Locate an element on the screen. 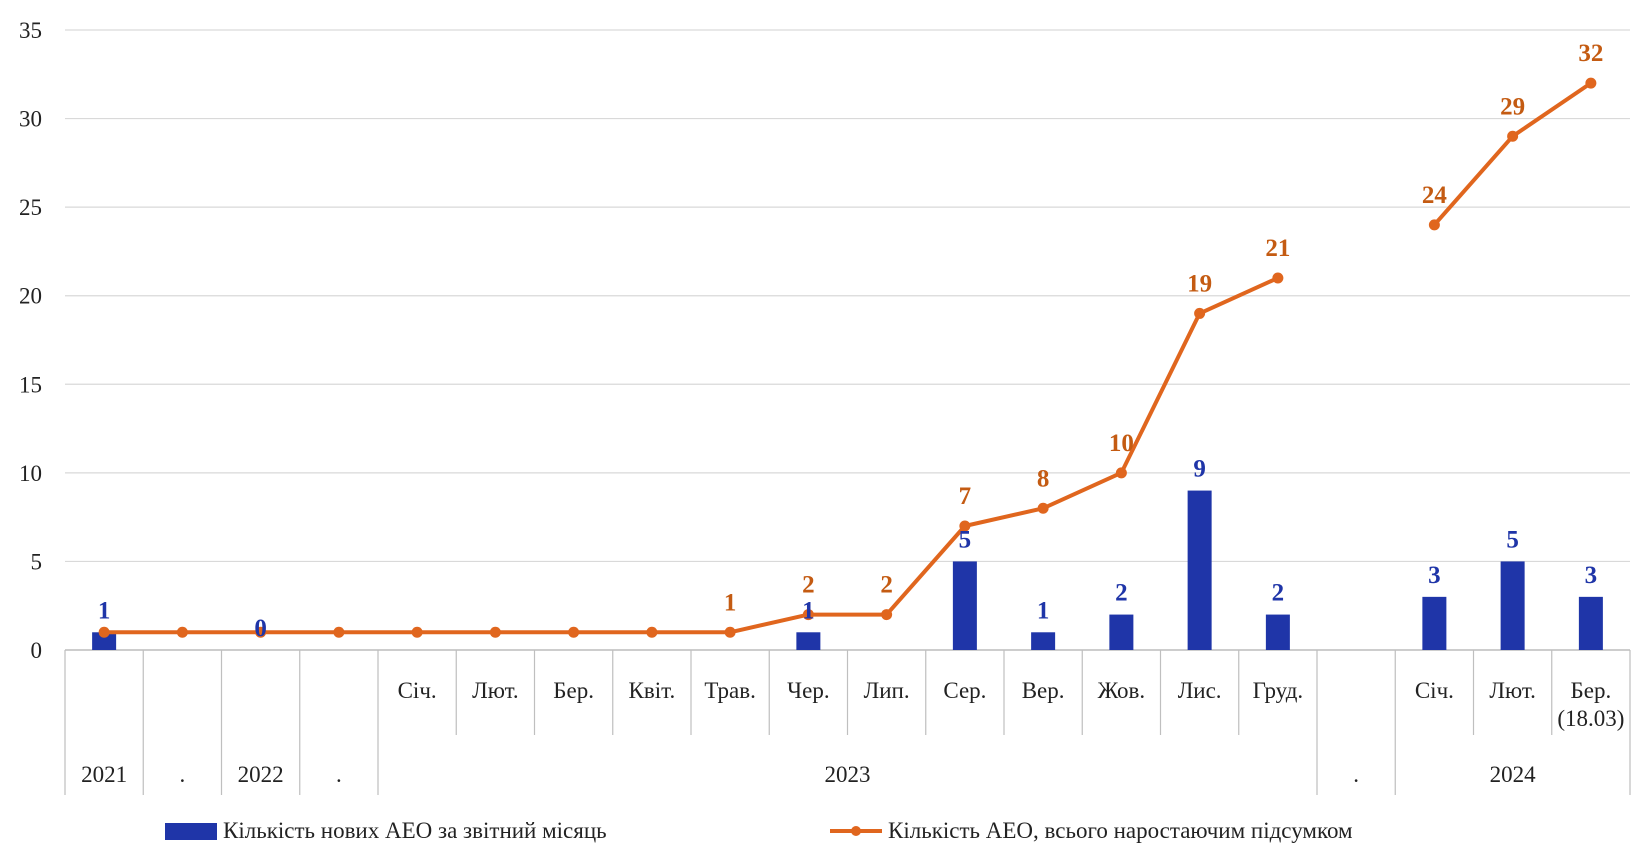  legend-label-bars: Кількість нових АЕО за звітний місяць is located at coordinates (415, 830).